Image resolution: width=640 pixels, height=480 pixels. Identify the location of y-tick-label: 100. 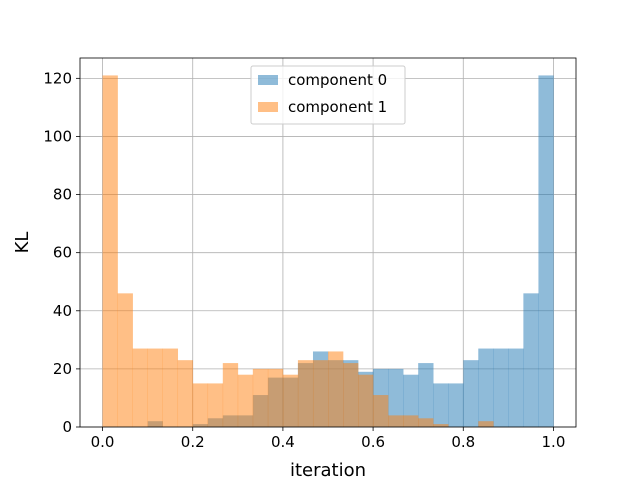
(57, 136).